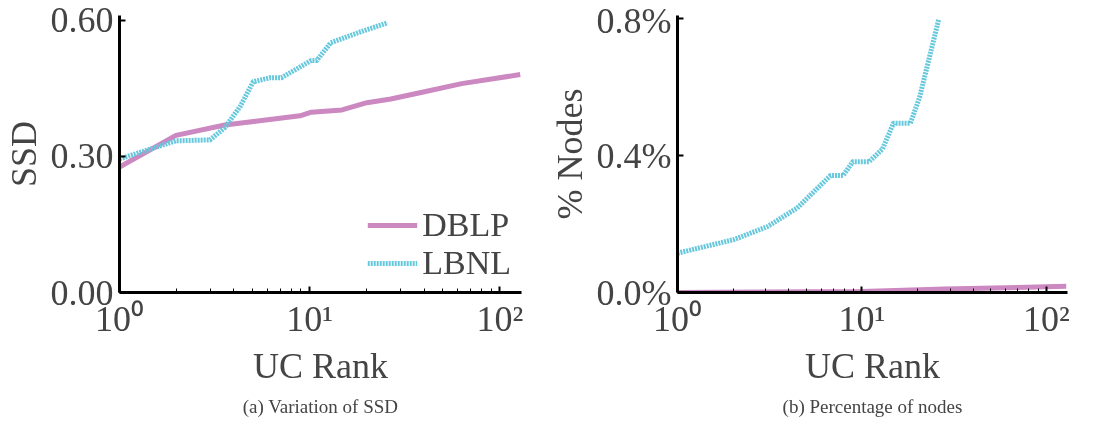 Image resolution: width=1093 pixels, height=421 pixels. What do you see at coordinates (320, 406) in the screenshot?
I see `text: (a) Variation of SSD` at bounding box center [320, 406].